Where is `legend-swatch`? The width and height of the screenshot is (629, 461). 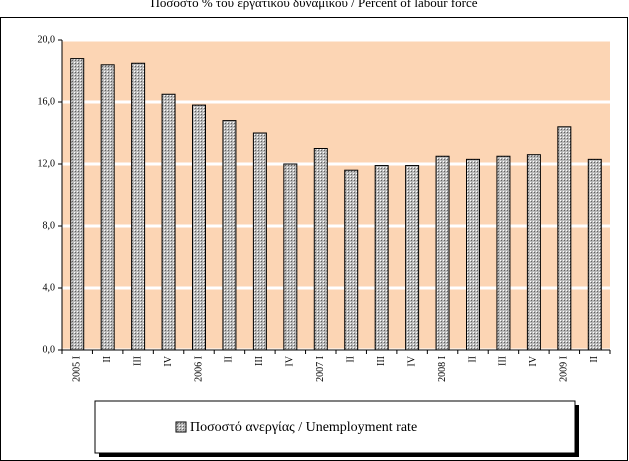 legend-swatch is located at coordinates (181, 427).